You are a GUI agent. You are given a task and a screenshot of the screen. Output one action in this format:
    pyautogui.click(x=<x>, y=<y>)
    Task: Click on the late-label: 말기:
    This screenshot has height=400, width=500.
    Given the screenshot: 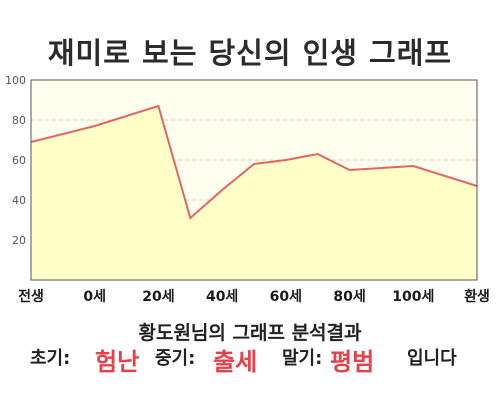 What is the action you would take?
    pyautogui.click(x=302, y=358)
    